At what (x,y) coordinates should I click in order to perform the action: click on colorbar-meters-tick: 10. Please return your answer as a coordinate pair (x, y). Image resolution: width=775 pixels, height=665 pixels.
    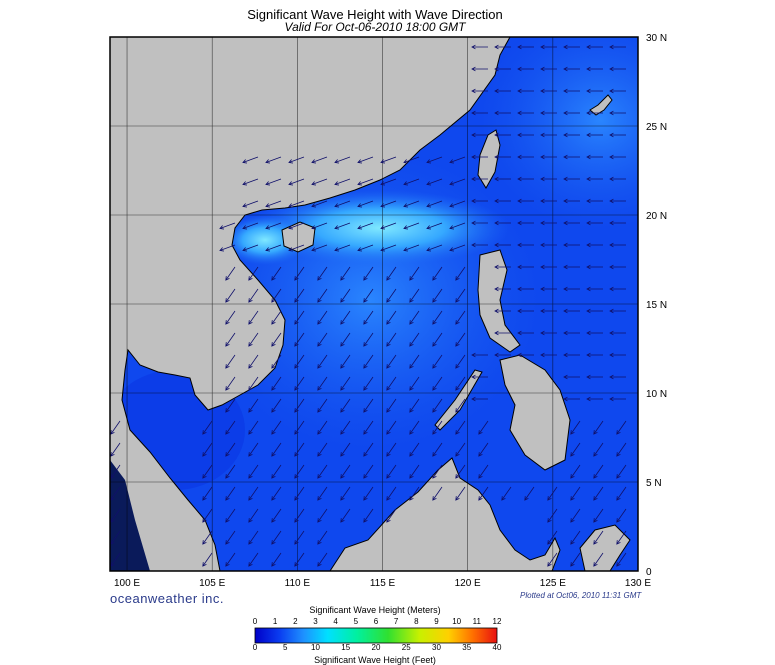
    Looking at the image, I should click on (457, 621).